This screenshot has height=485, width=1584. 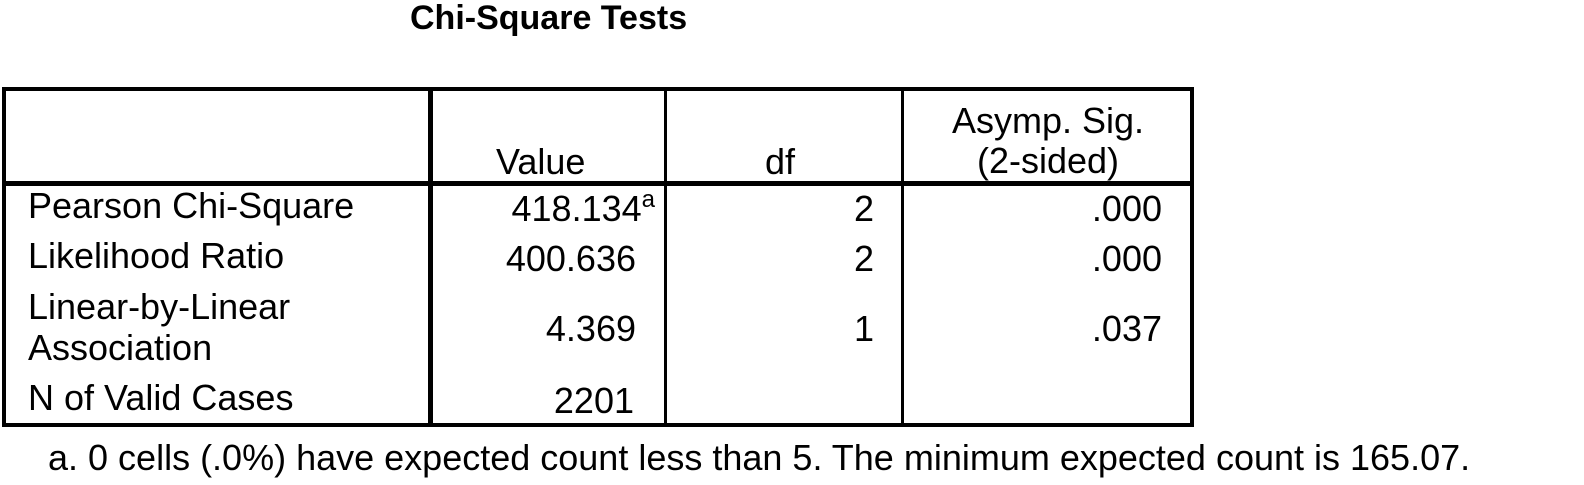 I want to click on table-title: Chi-Square Tests, so click(x=549, y=18).